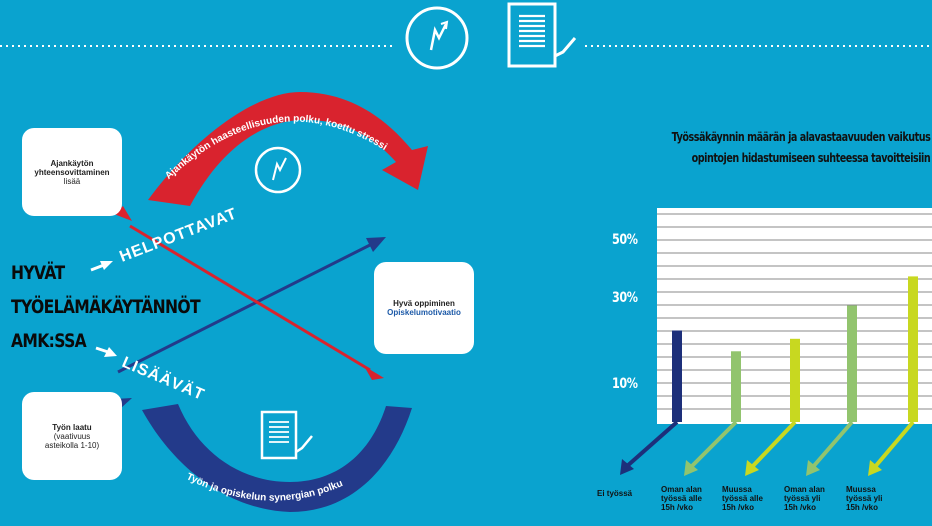 The width and height of the screenshot is (932, 526). Describe the element at coordinates (374, 373) in the screenshot. I see `red-cross-arrowhead` at that location.